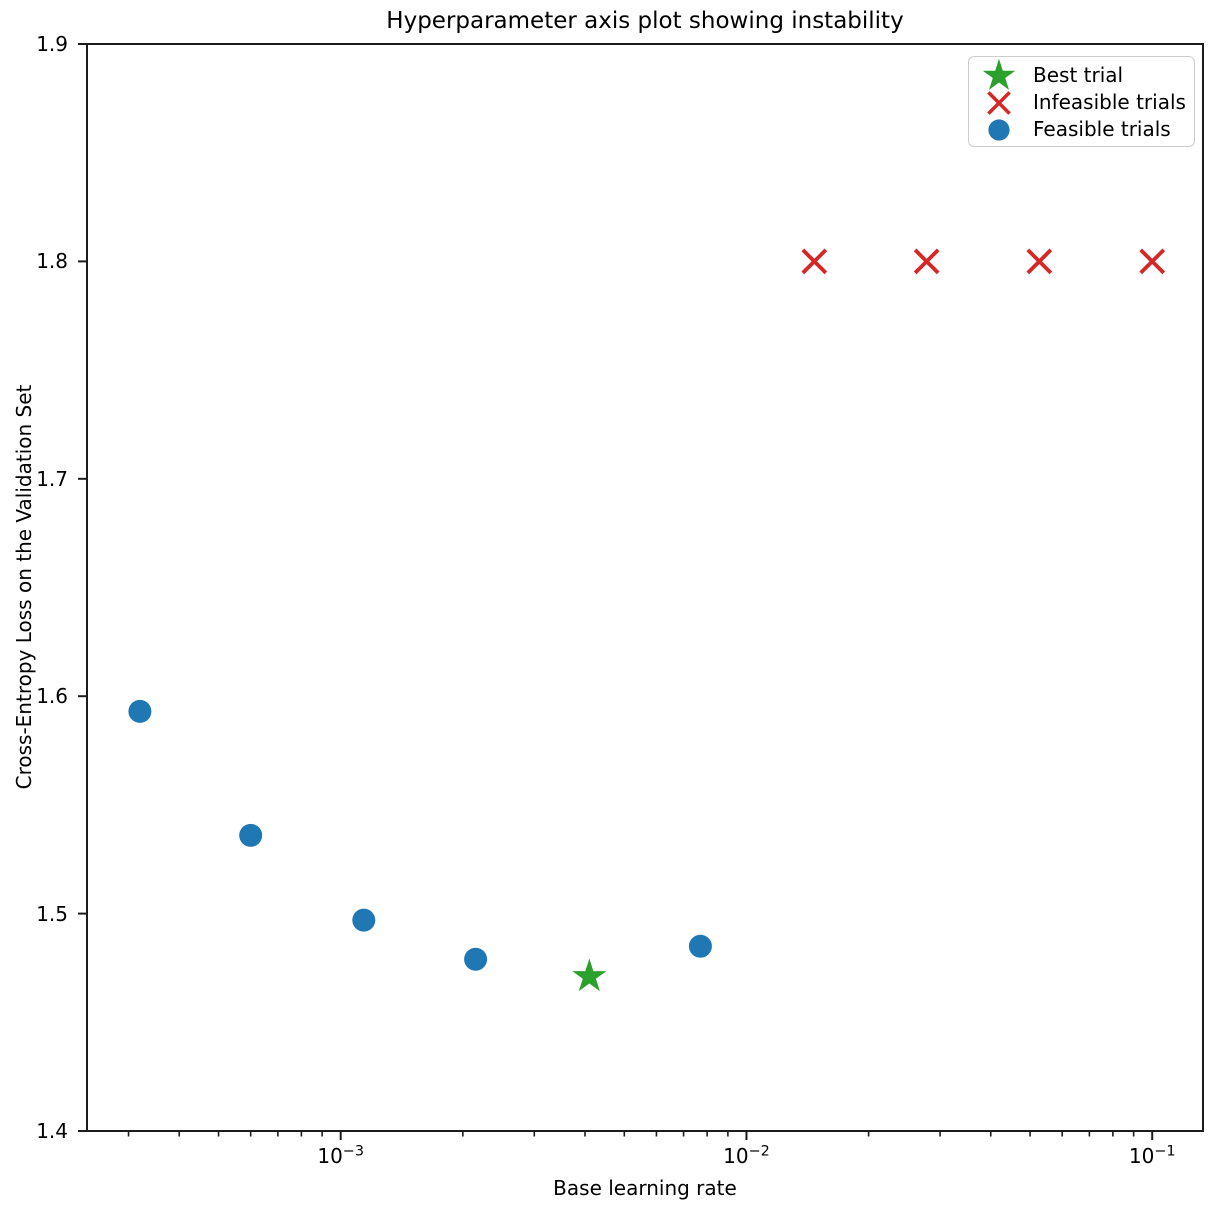  I want to click on legend-item-infeasible-trials: Infeasible trials, so click(1081, 101).